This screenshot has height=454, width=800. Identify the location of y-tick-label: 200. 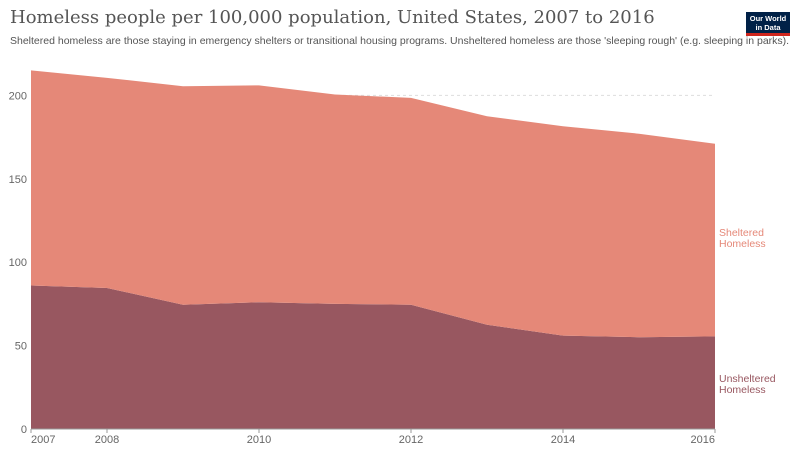
(18, 96).